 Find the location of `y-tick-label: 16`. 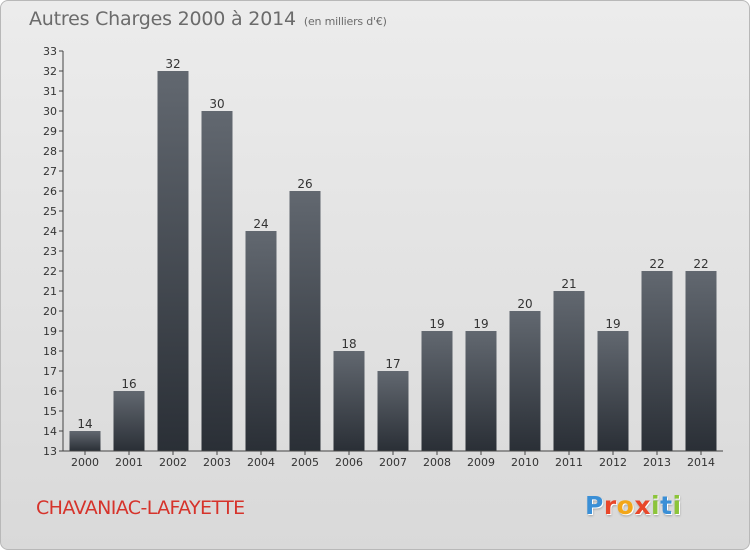

y-tick-label: 16 is located at coordinates (50, 391).